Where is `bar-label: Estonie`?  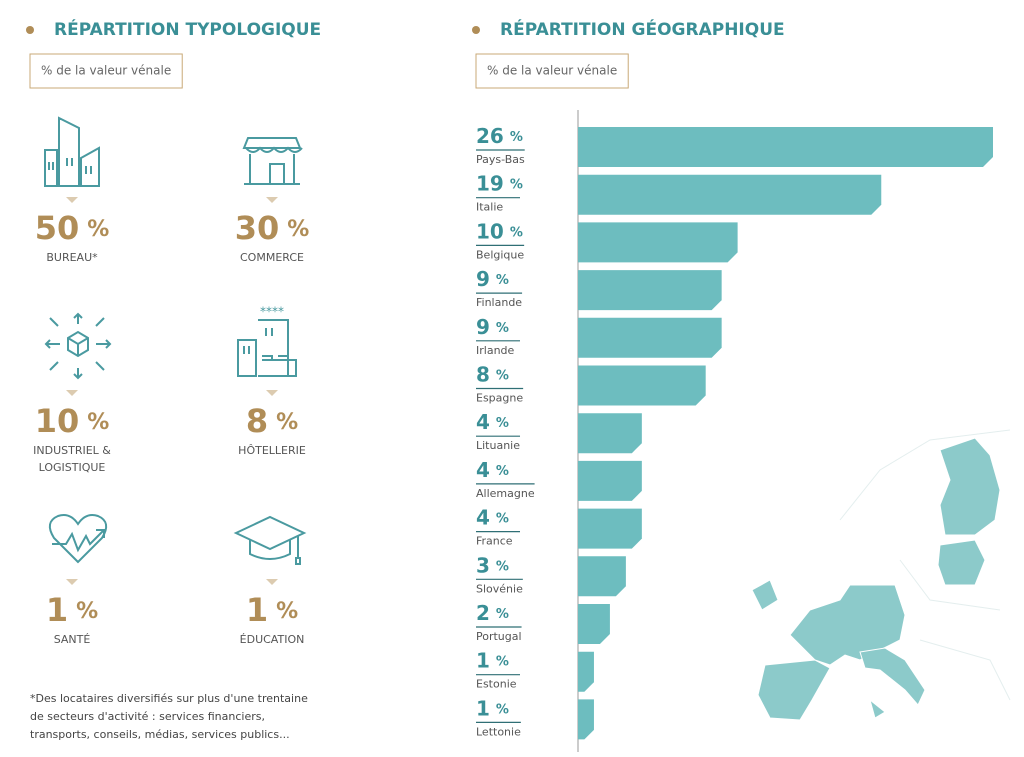 bar-label: Estonie is located at coordinates (496, 684).